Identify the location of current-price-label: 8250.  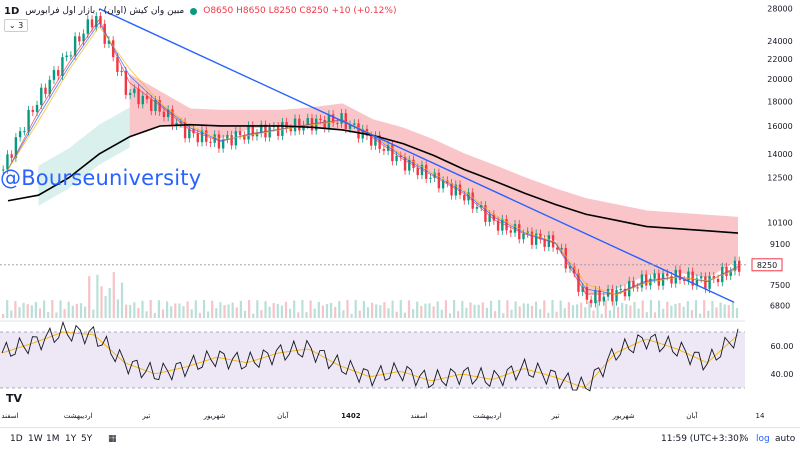
(767, 265).